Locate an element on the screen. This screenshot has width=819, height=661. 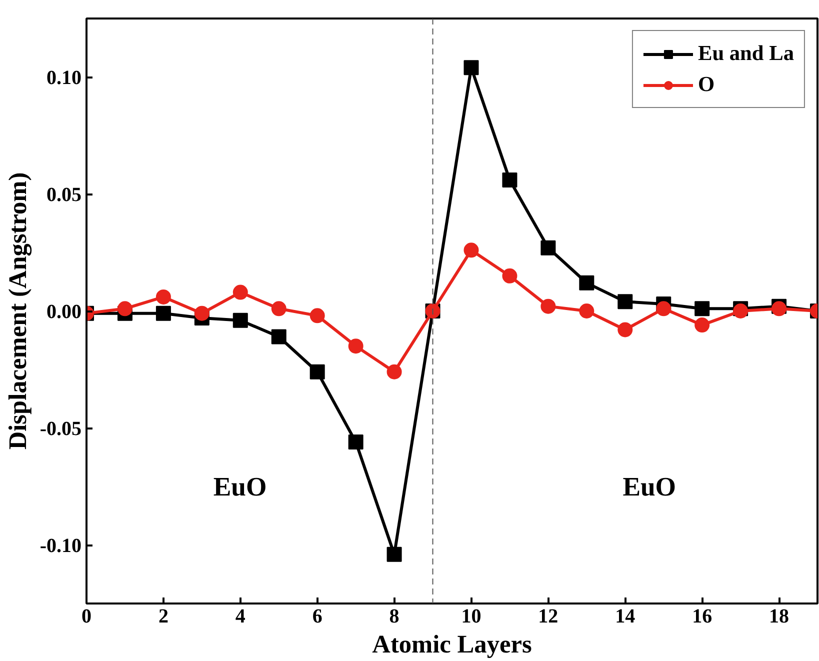
y-axis-title: Displacement (Angstrom) is located at coordinates (18, 311).